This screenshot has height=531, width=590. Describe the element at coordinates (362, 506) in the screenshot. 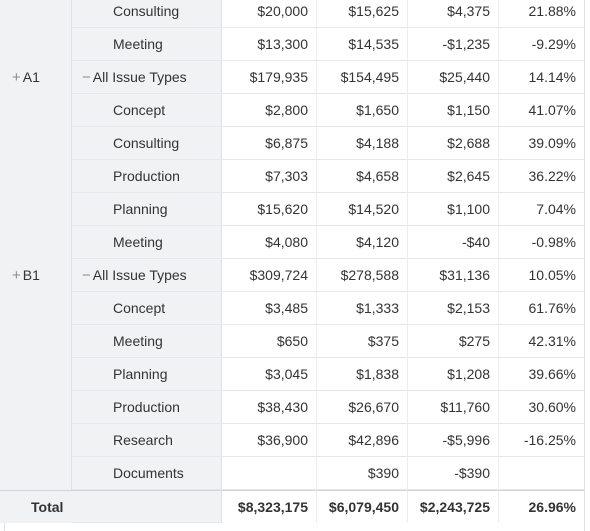

I see `total-value-cell: $6,079,450` at that location.